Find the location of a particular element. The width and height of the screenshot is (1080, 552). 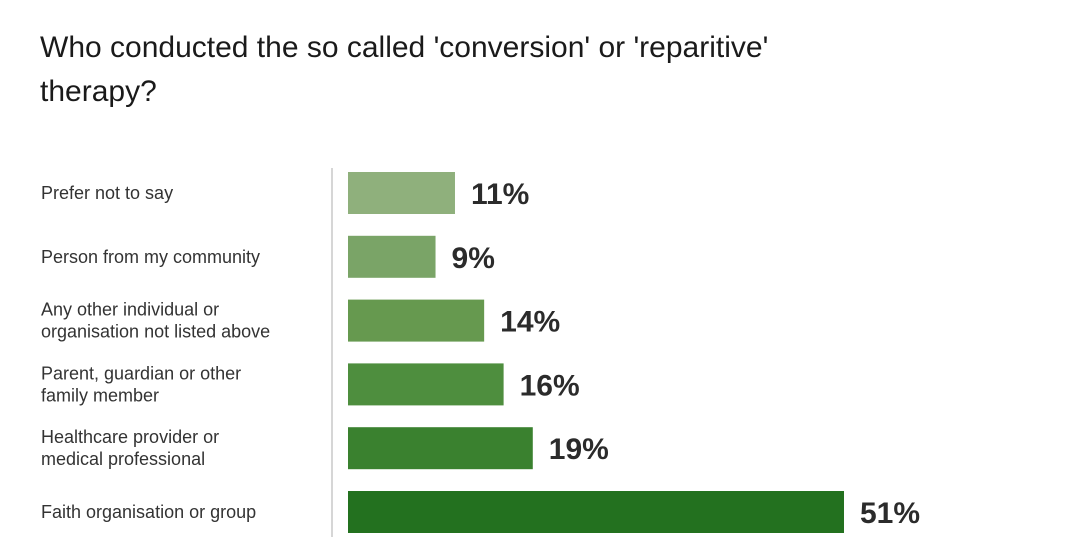

category-label-line: Prefer not to say is located at coordinates (107, 193).